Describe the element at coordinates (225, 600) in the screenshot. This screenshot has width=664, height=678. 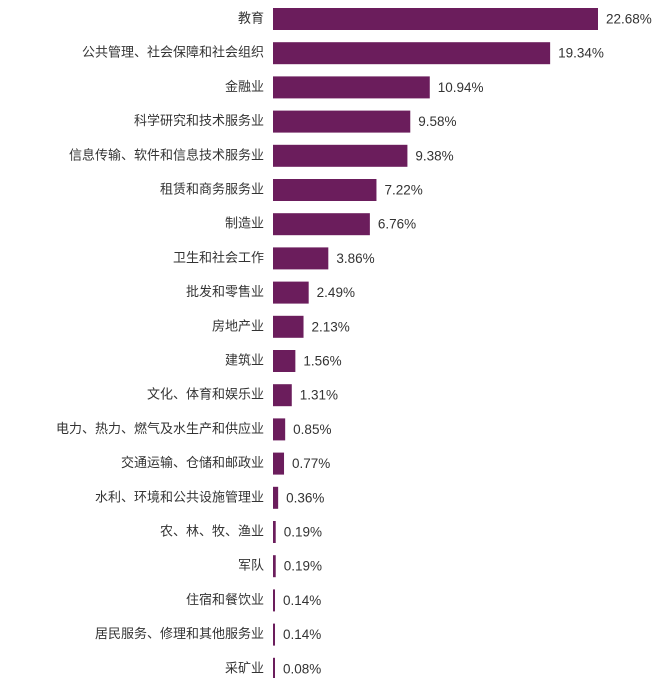
I see `category-label: 住宿和餐饮业` at that location.